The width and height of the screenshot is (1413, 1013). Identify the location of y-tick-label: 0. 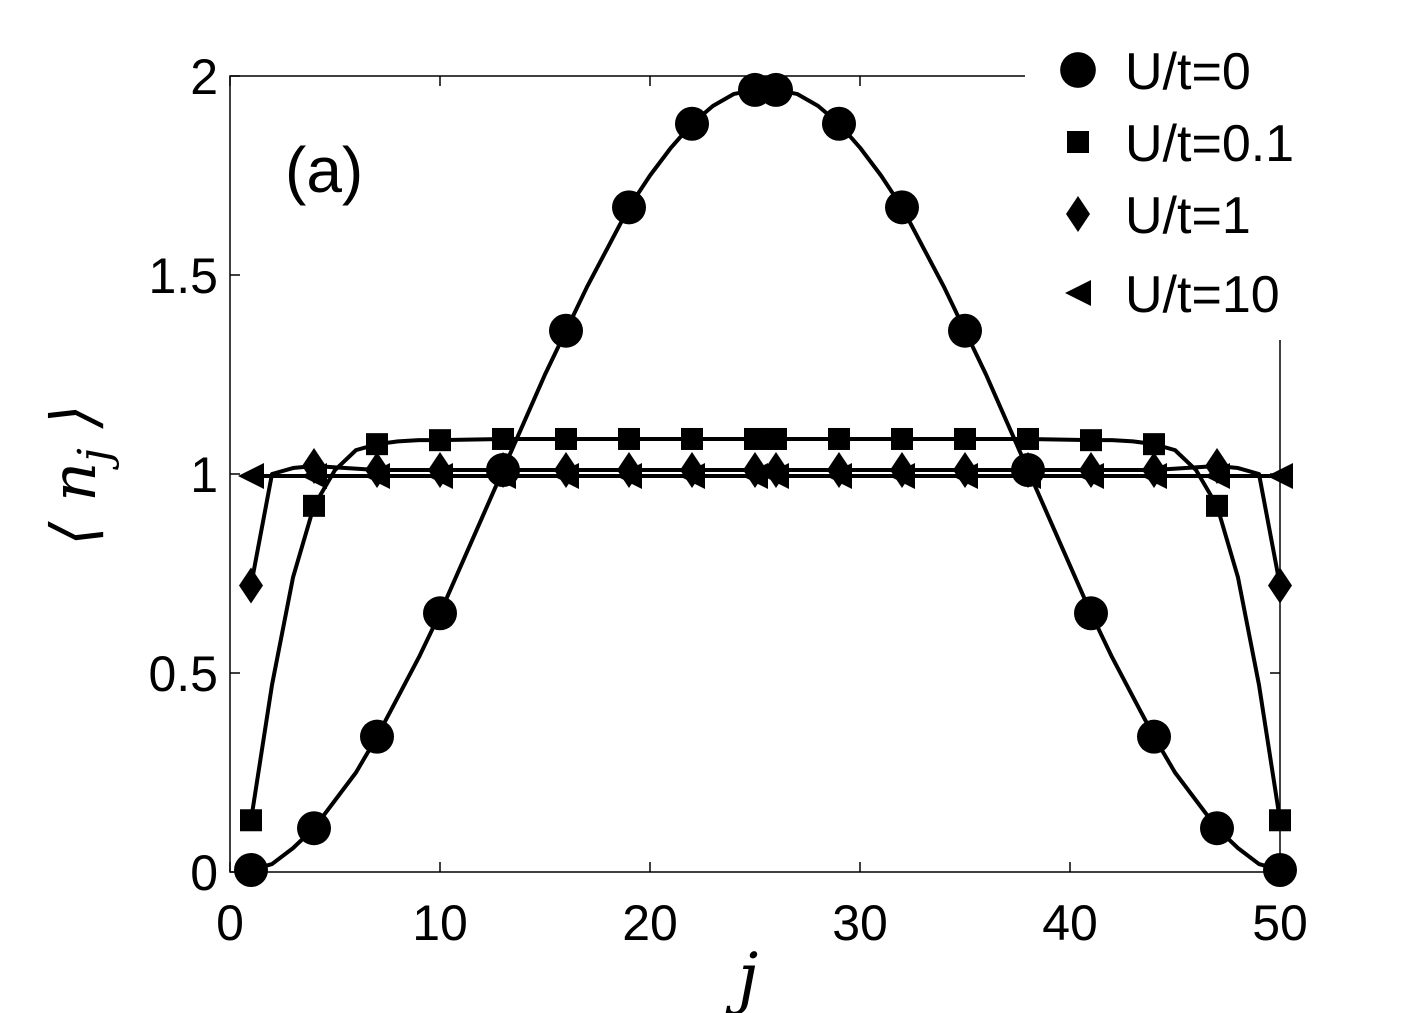
(204, 873).